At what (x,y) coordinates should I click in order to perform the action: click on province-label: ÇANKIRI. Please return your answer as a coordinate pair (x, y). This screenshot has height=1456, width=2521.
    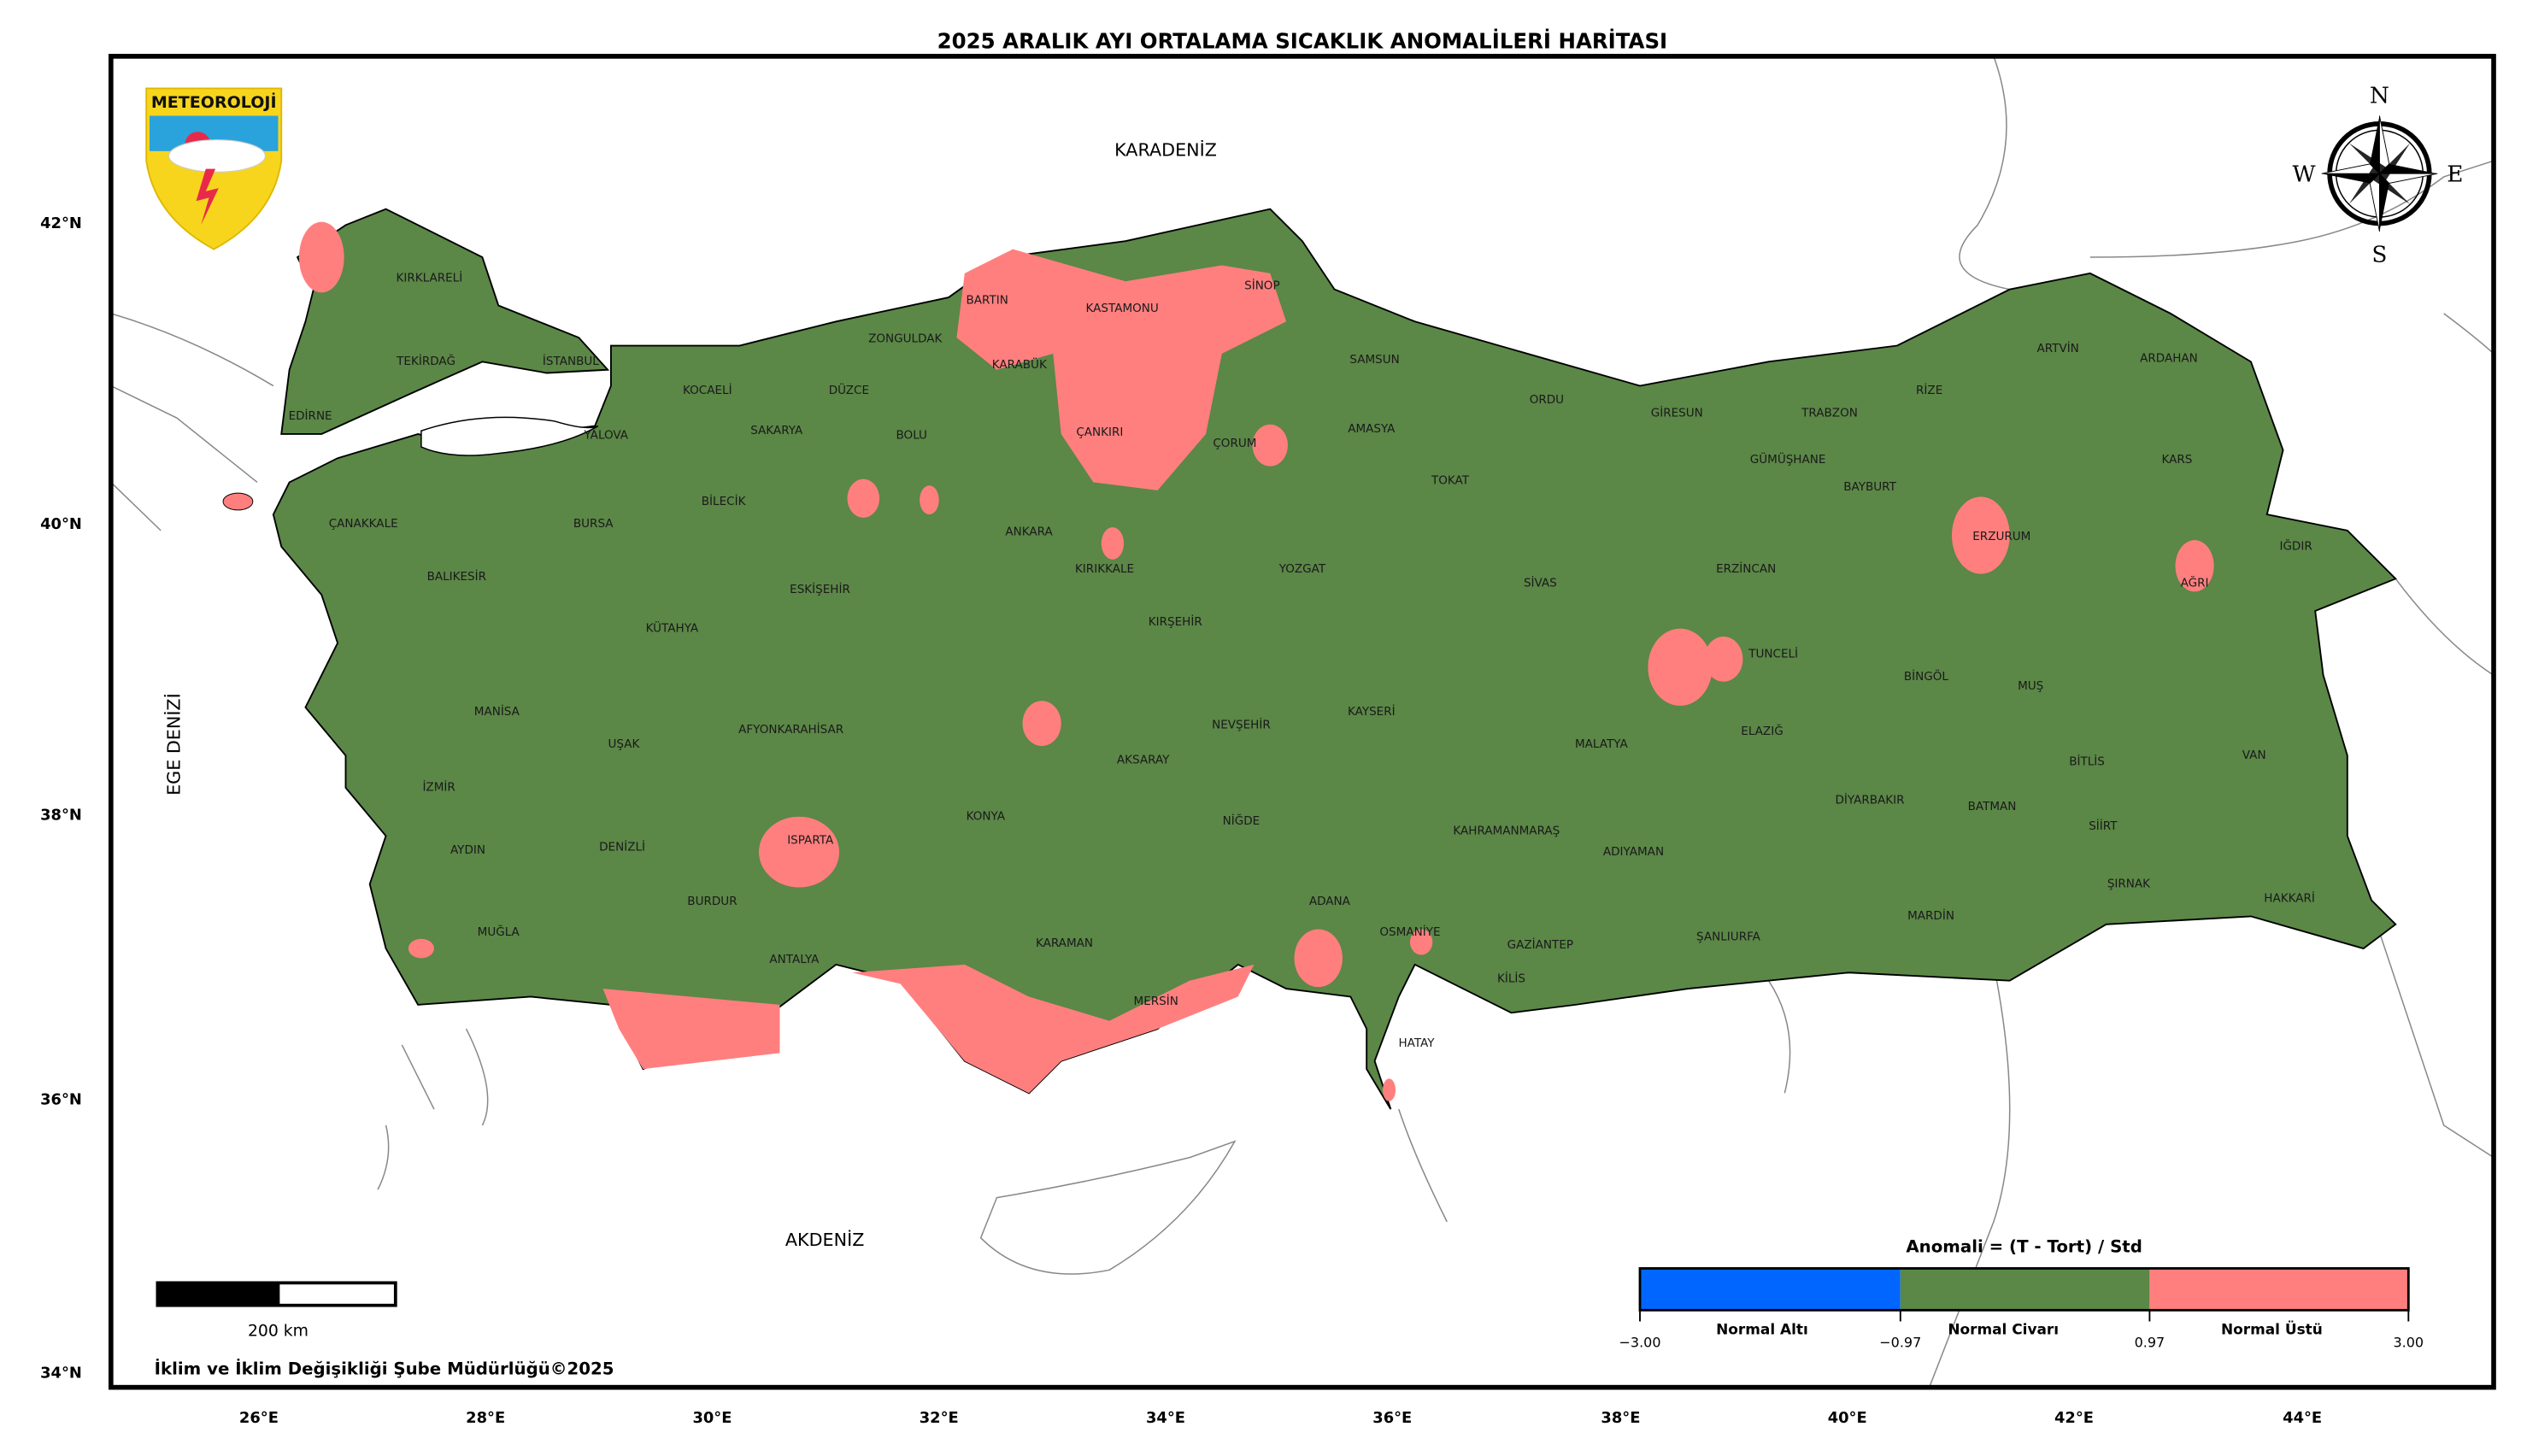
    Looking at the image, I should click on (1099, 432).